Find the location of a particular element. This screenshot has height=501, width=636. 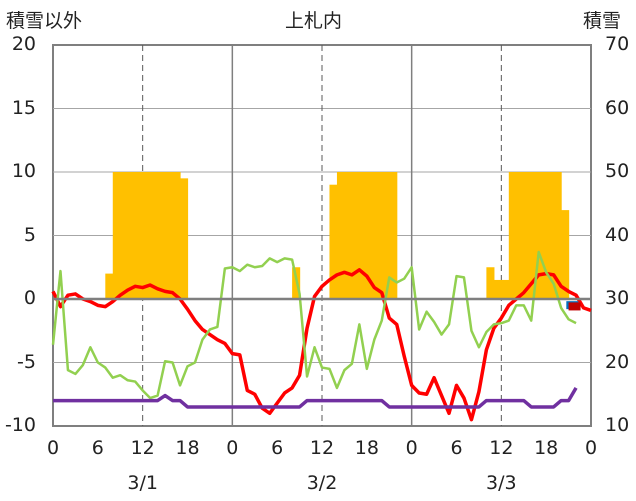

left-tick-label: -10 is located at coordinates (20, 425).